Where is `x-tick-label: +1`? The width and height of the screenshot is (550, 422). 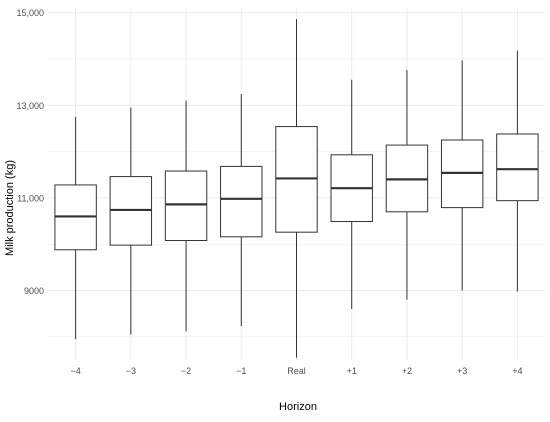
x-tick-label: +1 is located at coordinates (352, 371).